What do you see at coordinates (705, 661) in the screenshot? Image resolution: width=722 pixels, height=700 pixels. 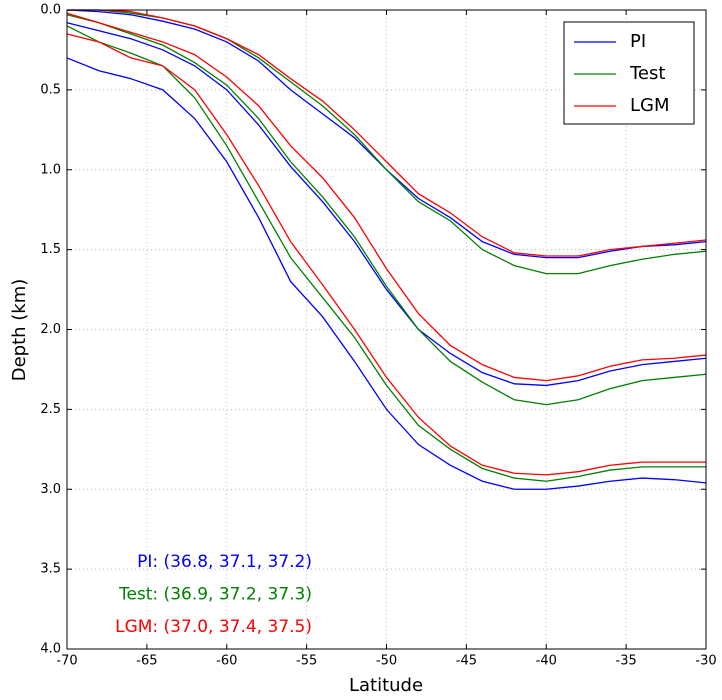 I see `x-tick-label: -30` at bounding box center [705, 661].